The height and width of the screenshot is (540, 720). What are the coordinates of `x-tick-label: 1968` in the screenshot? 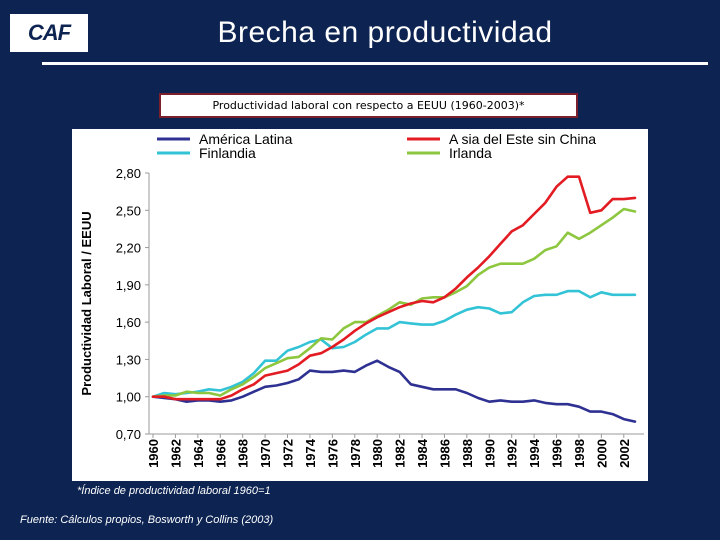 It's located at (243, 453).